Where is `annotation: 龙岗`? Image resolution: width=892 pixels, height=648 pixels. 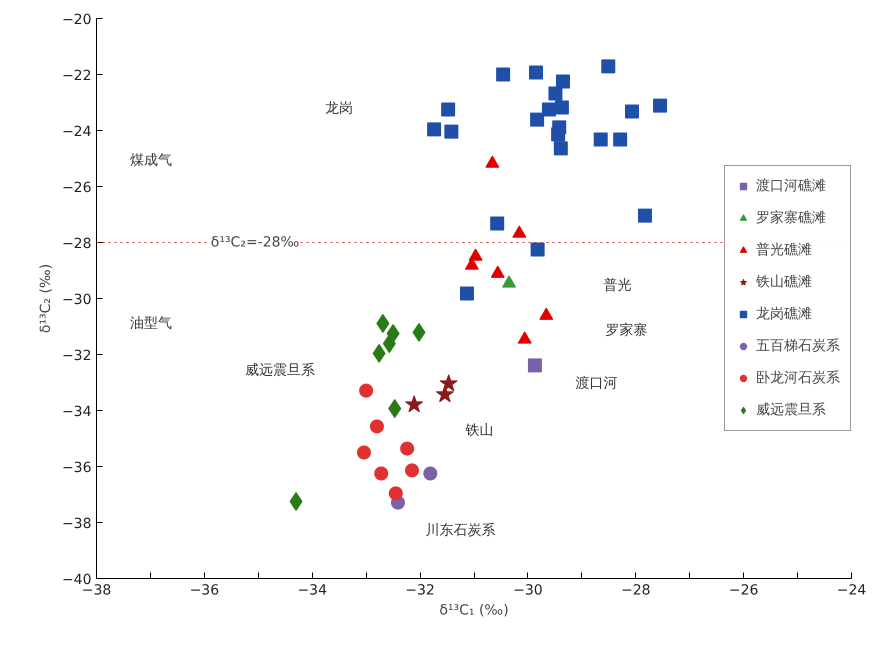
annotation: 龙岗 is located at coordinates (338, 108).